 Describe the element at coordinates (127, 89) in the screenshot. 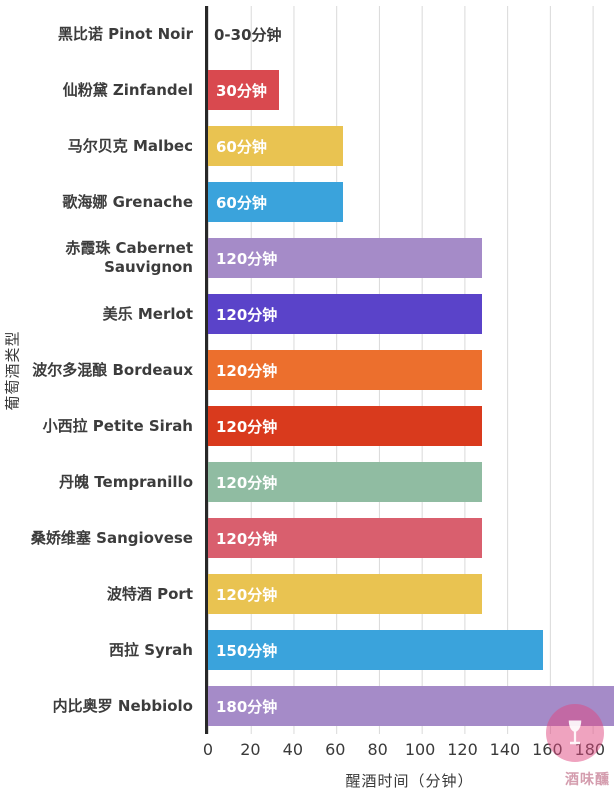

I see `category-label: 仙粉黛 Zinfandel` at that location.